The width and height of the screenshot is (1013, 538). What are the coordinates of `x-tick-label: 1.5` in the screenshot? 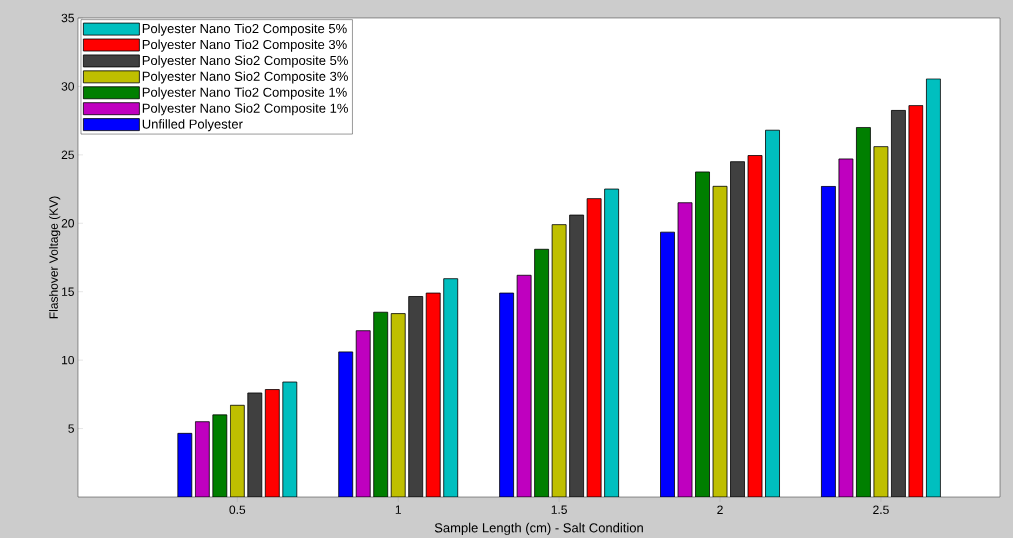 It's located at (559, 509).